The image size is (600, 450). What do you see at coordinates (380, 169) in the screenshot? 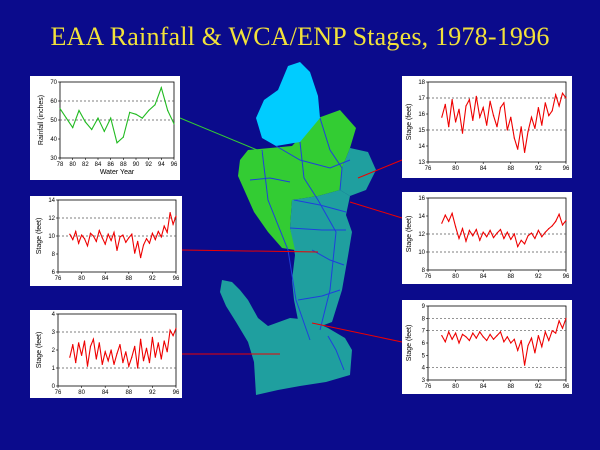
I see `leader-wca-northeast` at bounding box center [380, 169].